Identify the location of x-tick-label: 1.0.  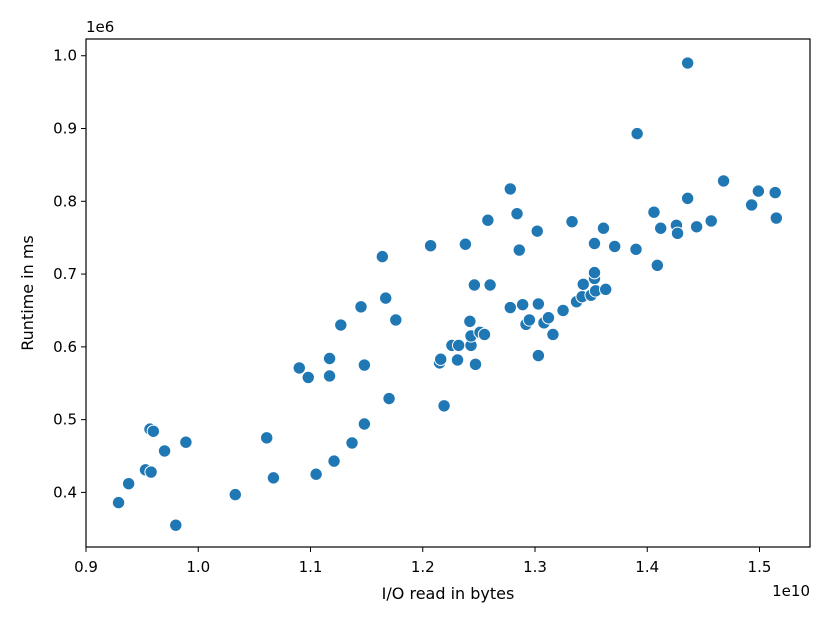
(198, 567).